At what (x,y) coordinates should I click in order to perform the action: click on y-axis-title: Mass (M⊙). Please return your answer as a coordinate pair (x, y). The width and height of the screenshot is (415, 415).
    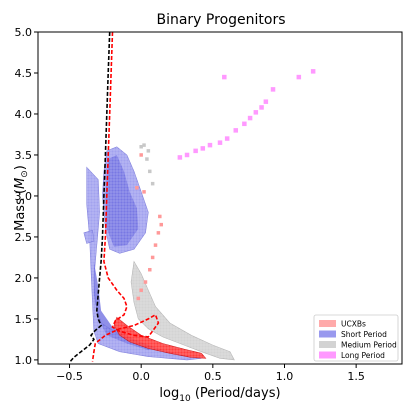
    Looking at the image, I should click on (21, 198).